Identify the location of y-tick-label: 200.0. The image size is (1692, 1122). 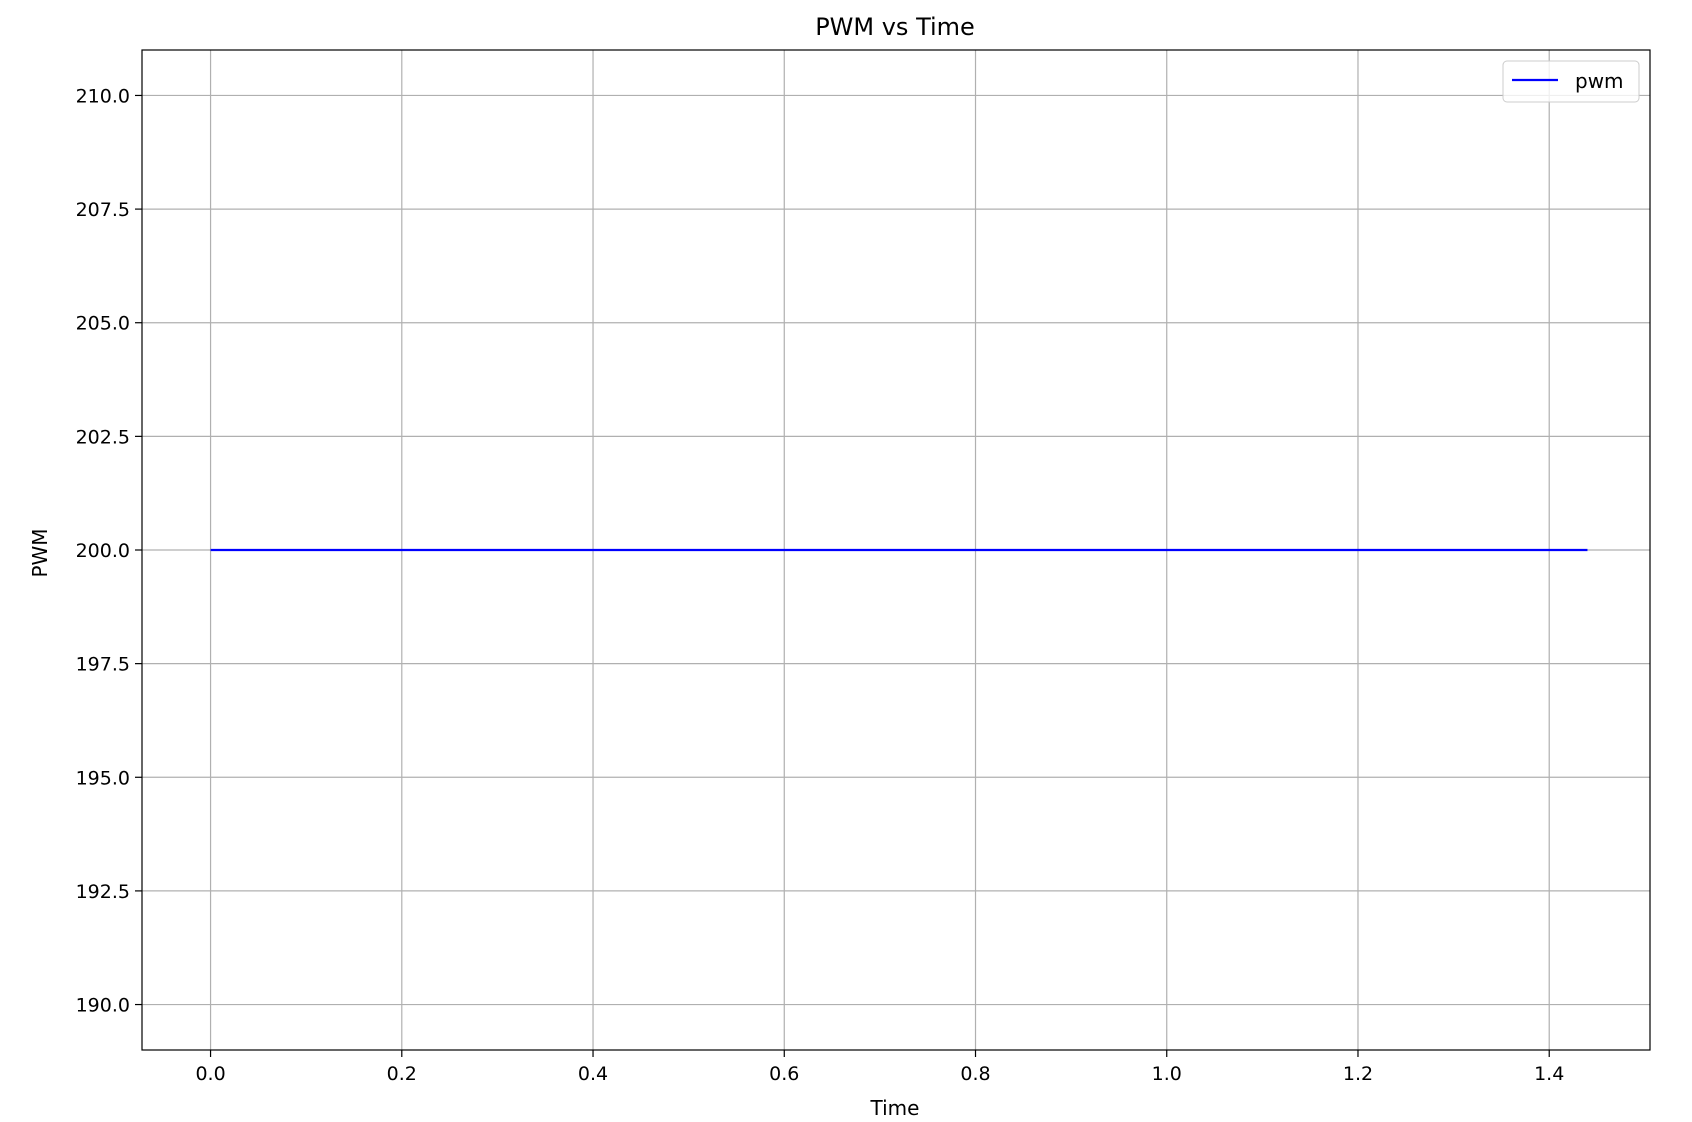
(103, 551).